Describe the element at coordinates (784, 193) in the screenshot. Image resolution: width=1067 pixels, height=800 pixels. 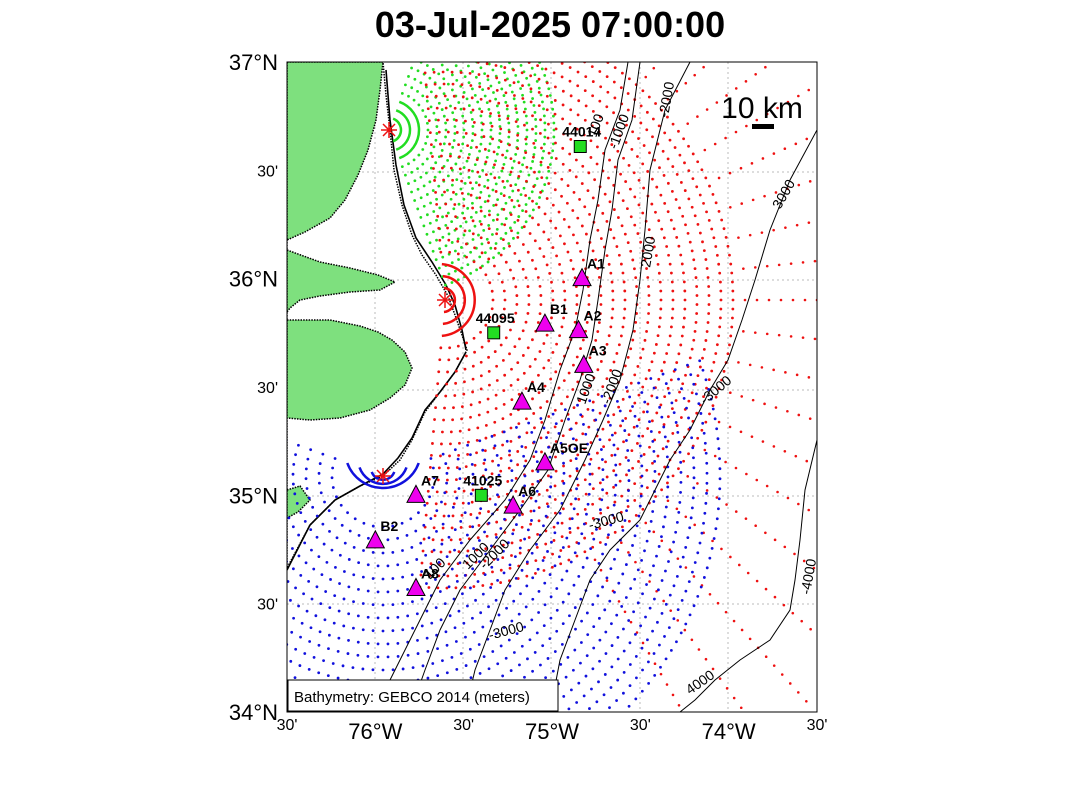
I see `svg-text: 3000` at that location.